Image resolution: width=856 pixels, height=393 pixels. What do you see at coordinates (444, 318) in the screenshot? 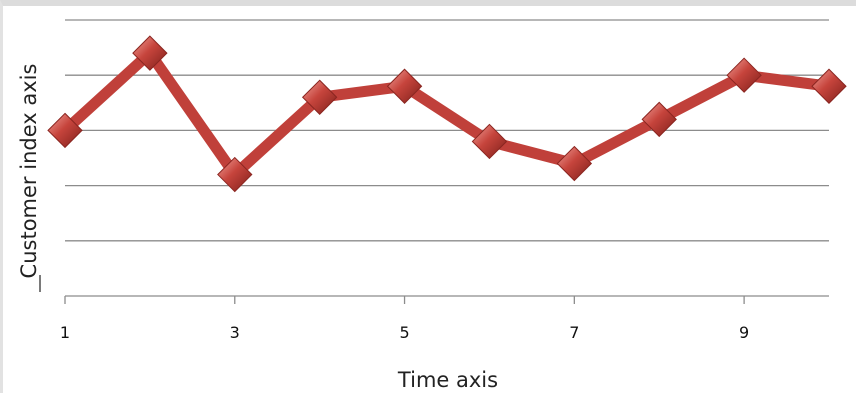
I see `x-axis: 1 3 5 7 9` at bounding box center [444, 318].